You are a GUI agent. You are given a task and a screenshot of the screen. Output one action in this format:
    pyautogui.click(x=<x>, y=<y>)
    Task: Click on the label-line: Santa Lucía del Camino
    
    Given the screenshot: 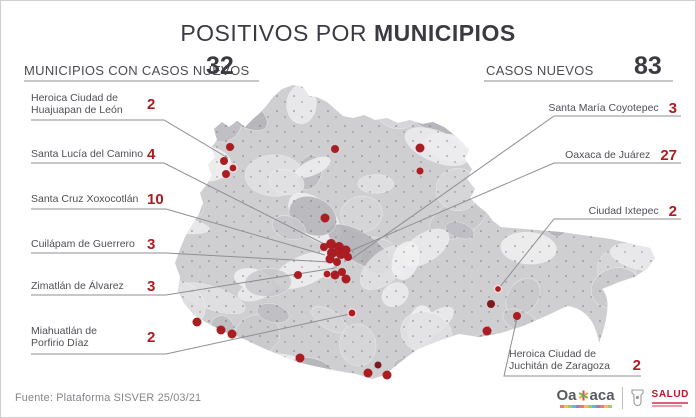 What is the action you would take?
    pyautogui.click(x=87, y=153)
    